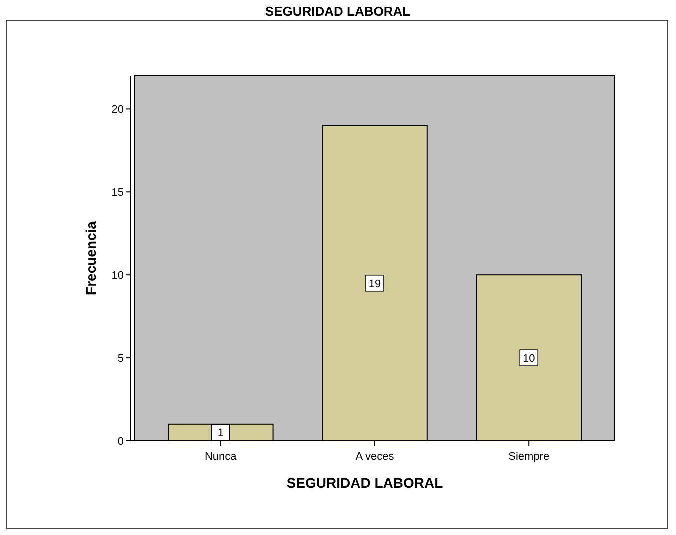 The image size is (676, 535). What do you see at coordinates (118, 276) in the screenshot?
I see `y-tick-label: 10` at bounding box center [118, 276].